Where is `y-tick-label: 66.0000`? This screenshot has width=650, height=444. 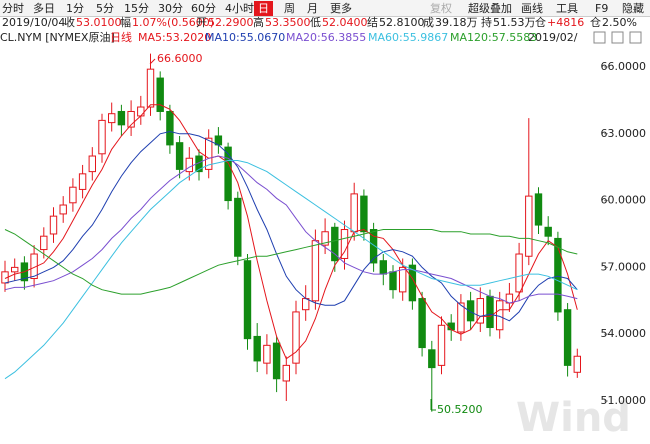 y-tick-label: 66.0000 is located at coordinates (624, 66).